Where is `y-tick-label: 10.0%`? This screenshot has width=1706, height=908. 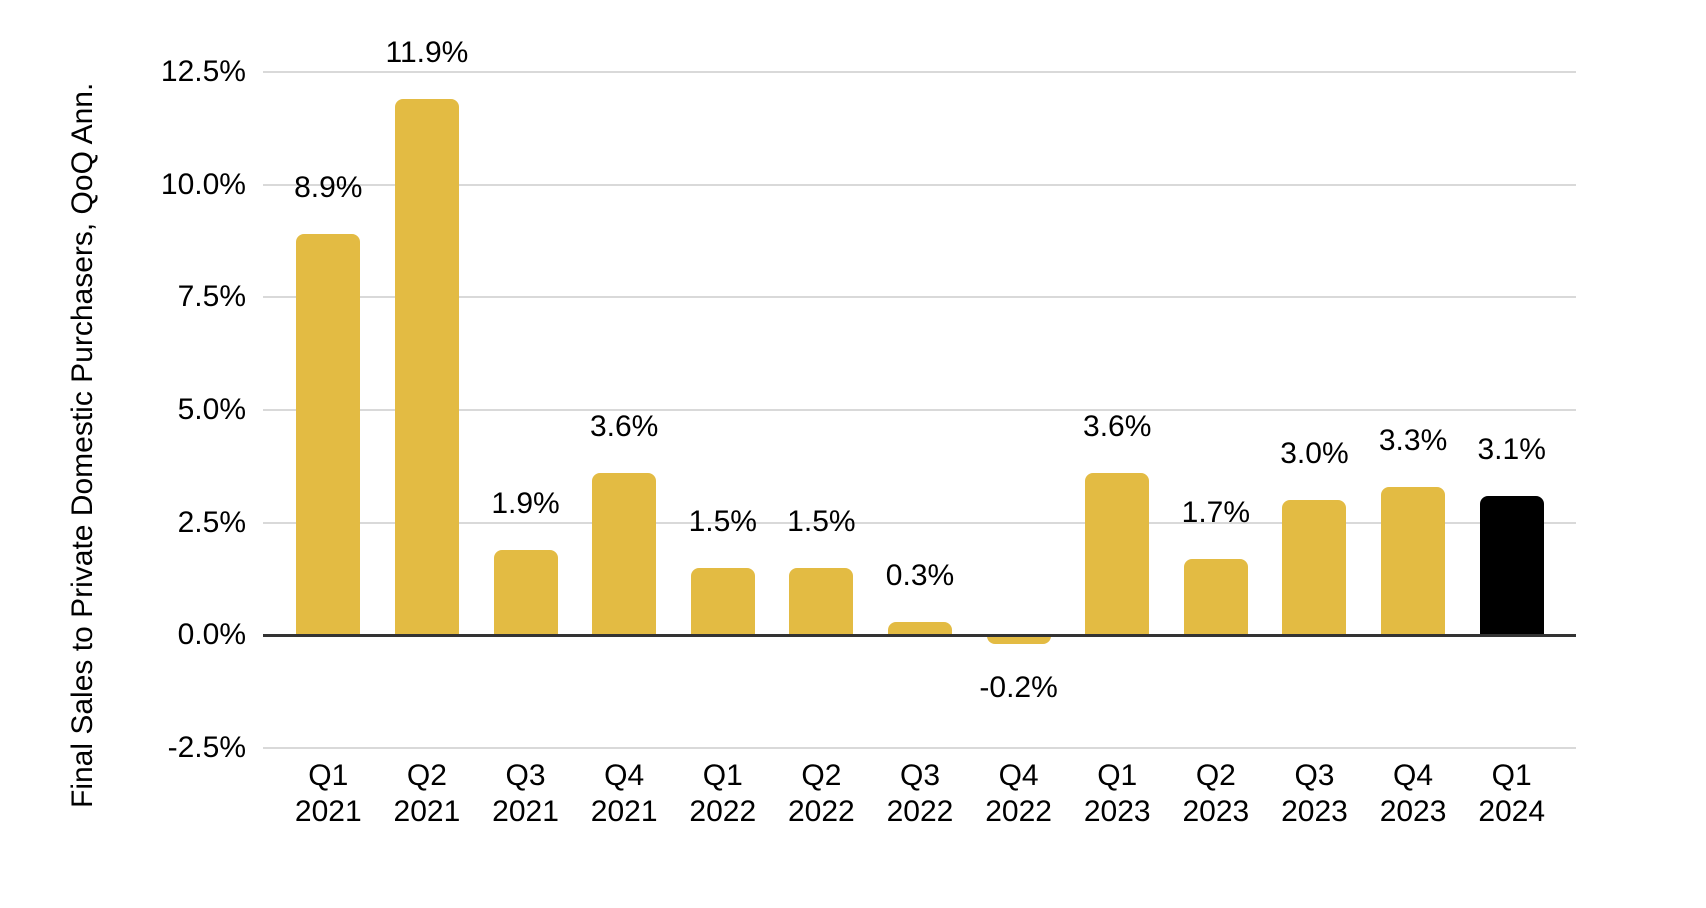
y-tick-label: 10.0% is located at coordinates (203, 184).